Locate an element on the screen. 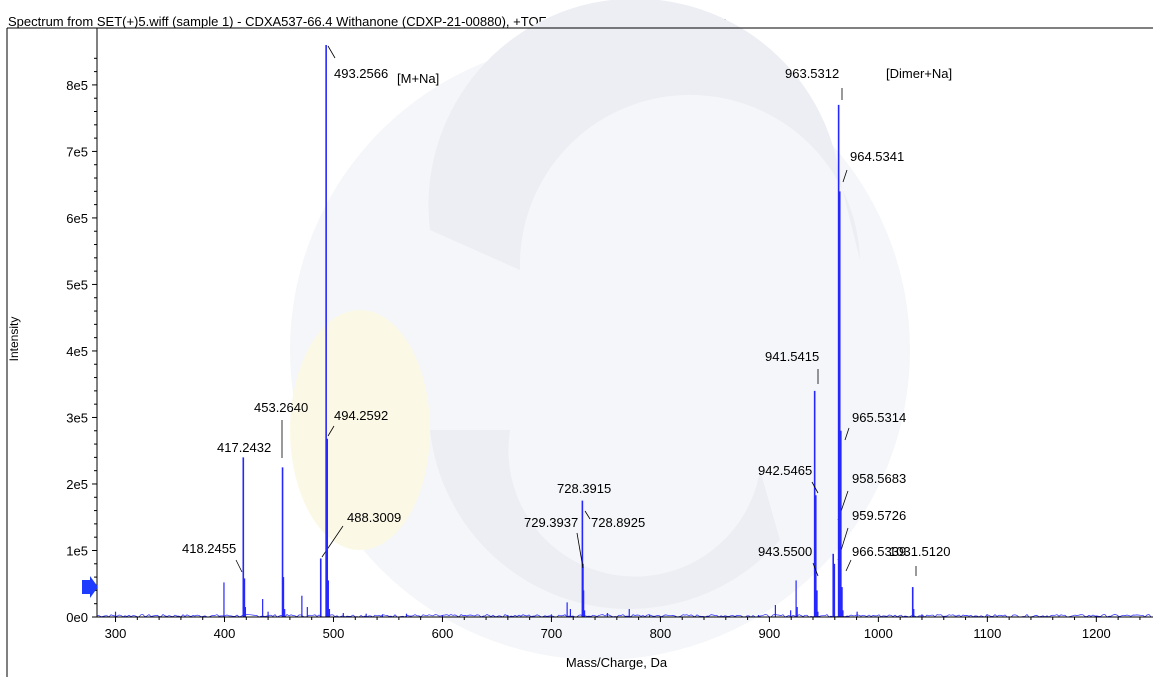 The height and width of the screenshot is (677, 1153). y-tick-label: 6e5 is located at coordinates (77, 218).